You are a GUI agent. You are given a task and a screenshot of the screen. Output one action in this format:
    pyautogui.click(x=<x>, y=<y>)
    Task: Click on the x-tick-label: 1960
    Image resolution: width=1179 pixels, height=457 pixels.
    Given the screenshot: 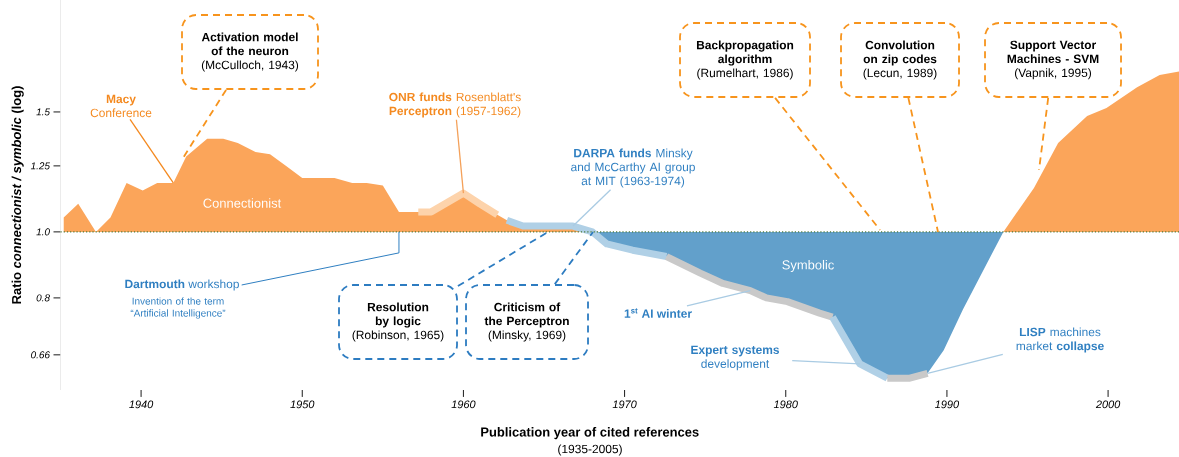 What is the action you would take?
    pyautogui.click(x=463, y=404)
    